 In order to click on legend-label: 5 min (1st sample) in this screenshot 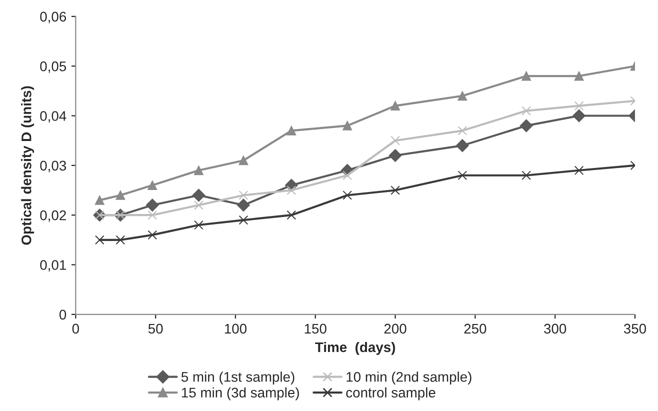, I will do `click(237, 378)`.